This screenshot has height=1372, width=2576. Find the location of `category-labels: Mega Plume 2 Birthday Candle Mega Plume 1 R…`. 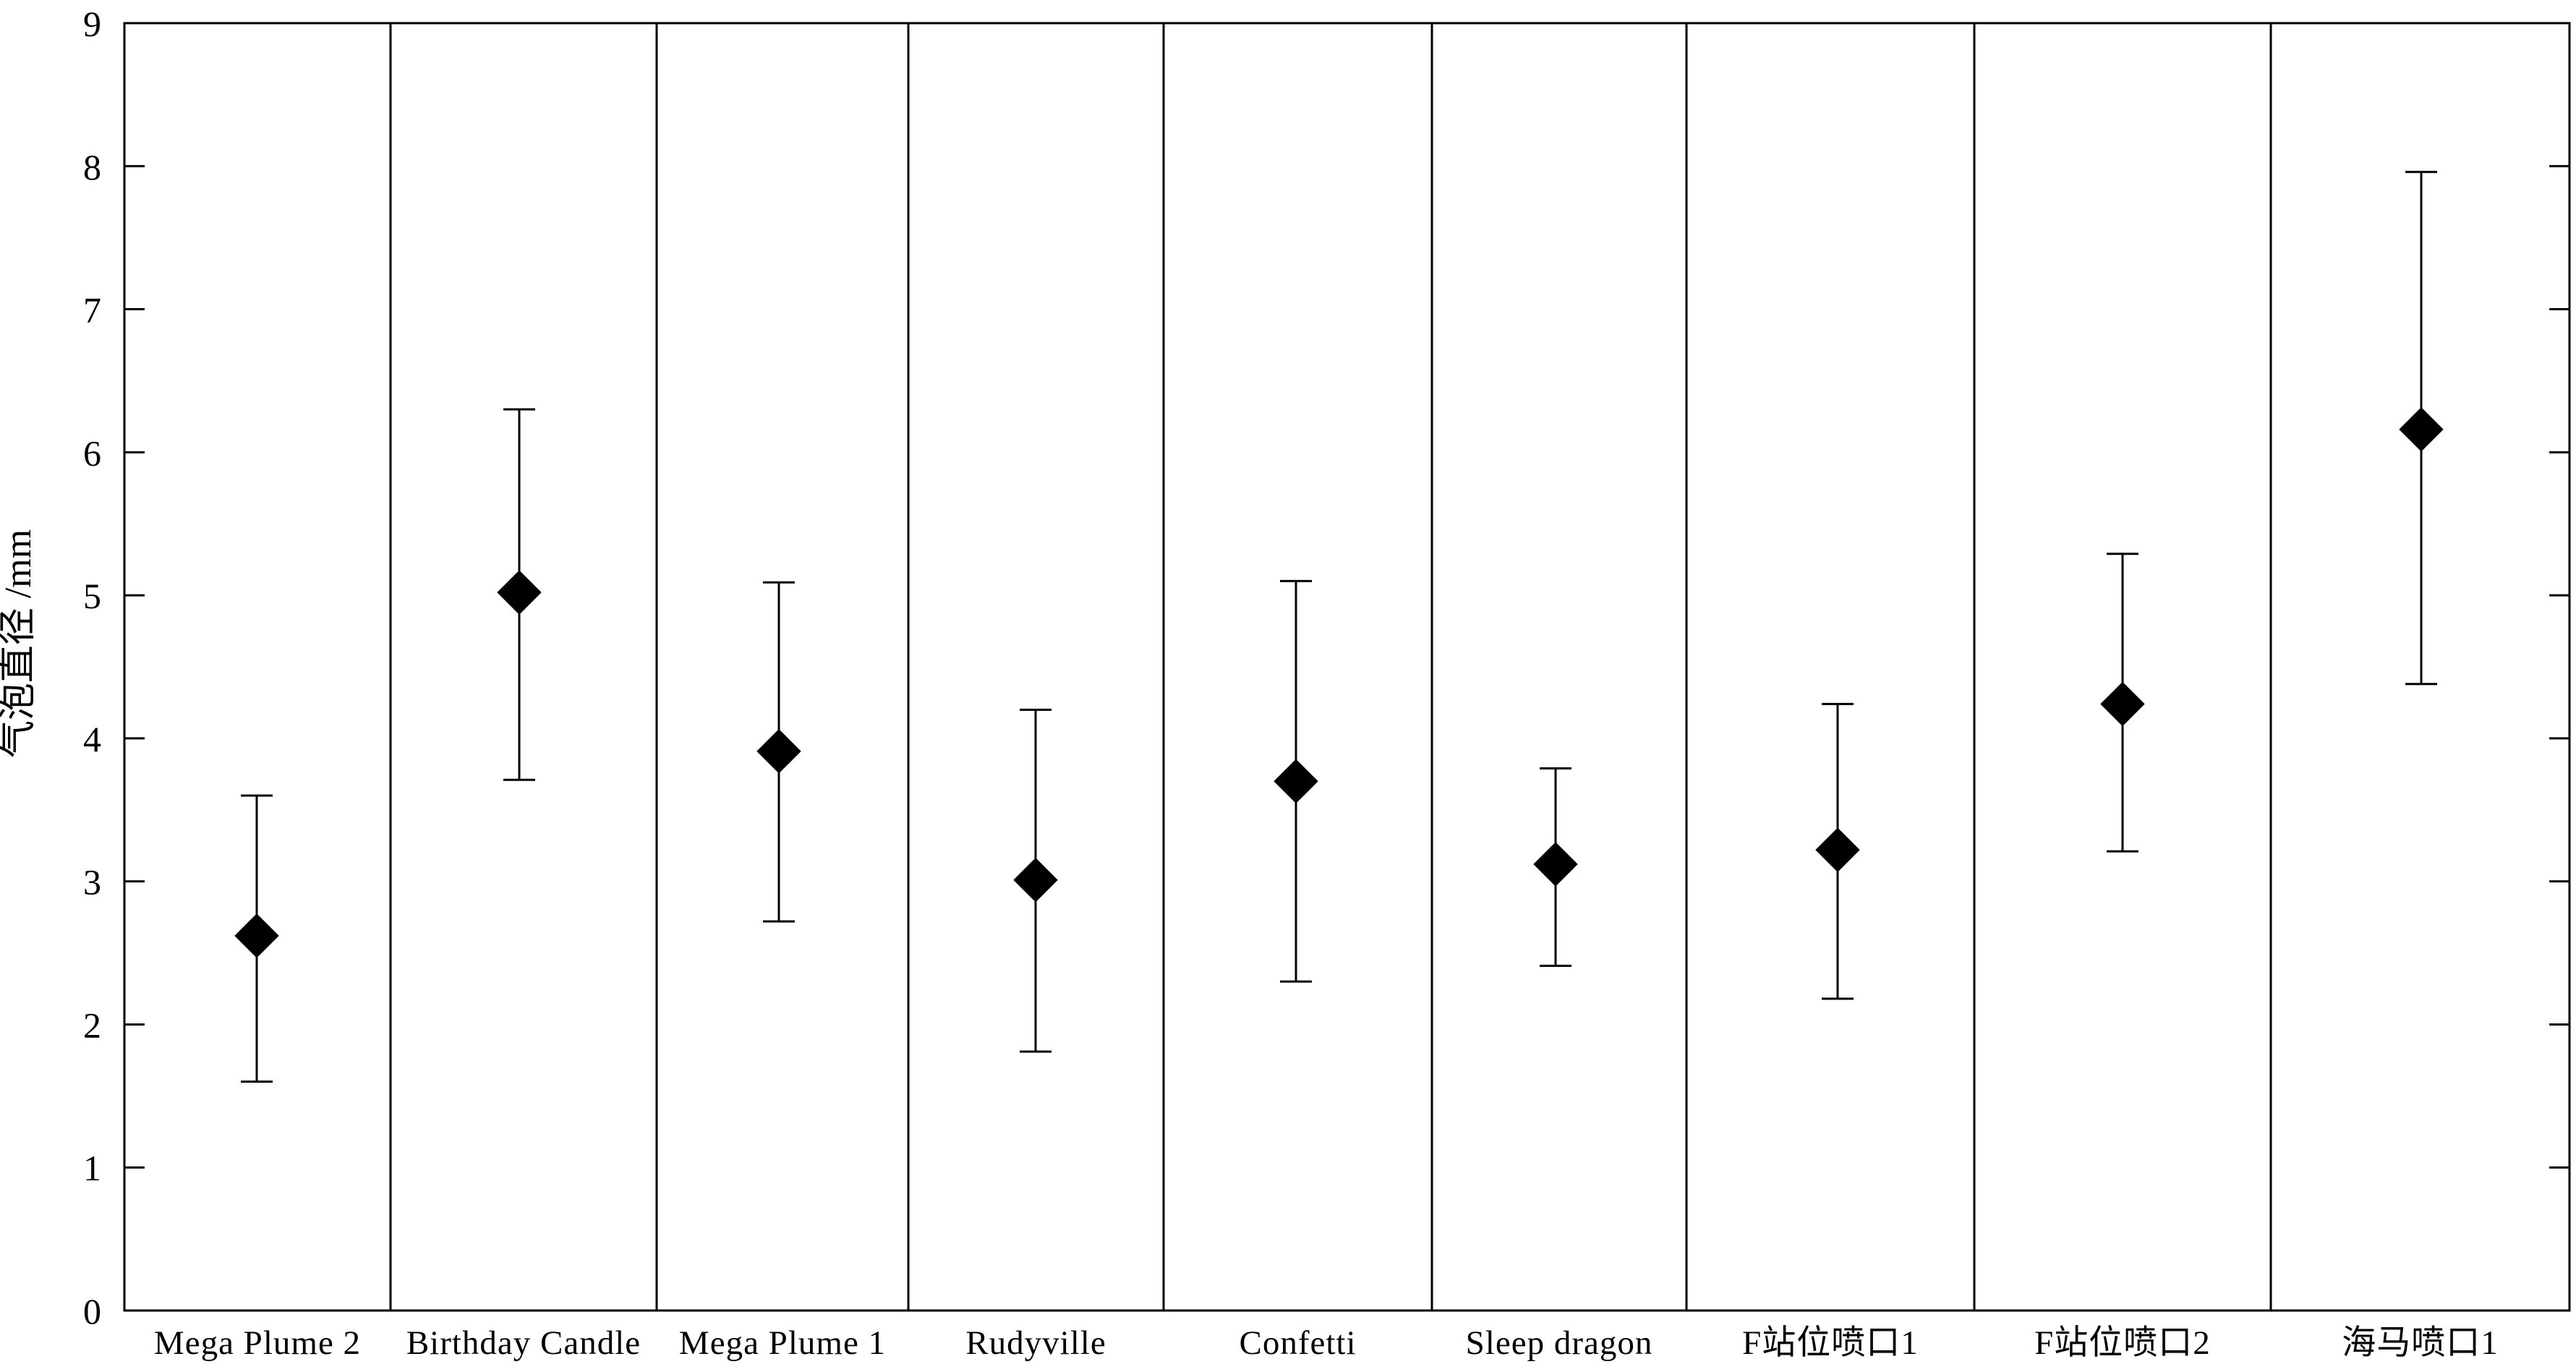

category-labels: Mega Plume 2 Birthday Candle Mega Plume 1 R… is located at coordinates (1327, 1343).